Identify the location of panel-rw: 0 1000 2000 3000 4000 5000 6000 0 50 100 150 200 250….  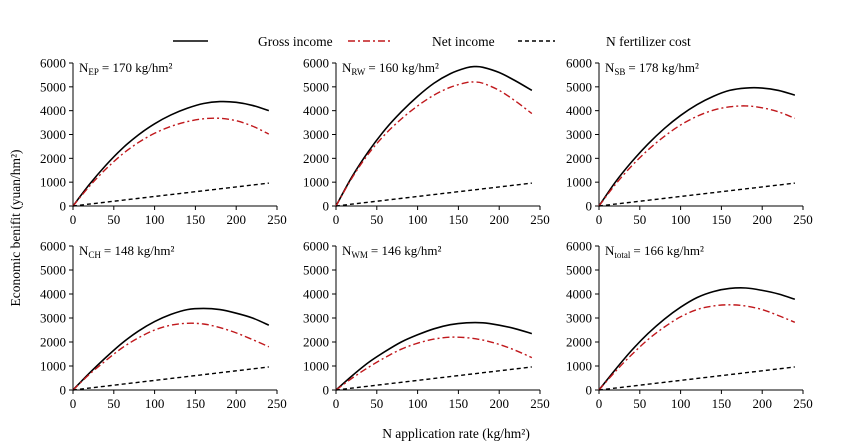
(426, 142).